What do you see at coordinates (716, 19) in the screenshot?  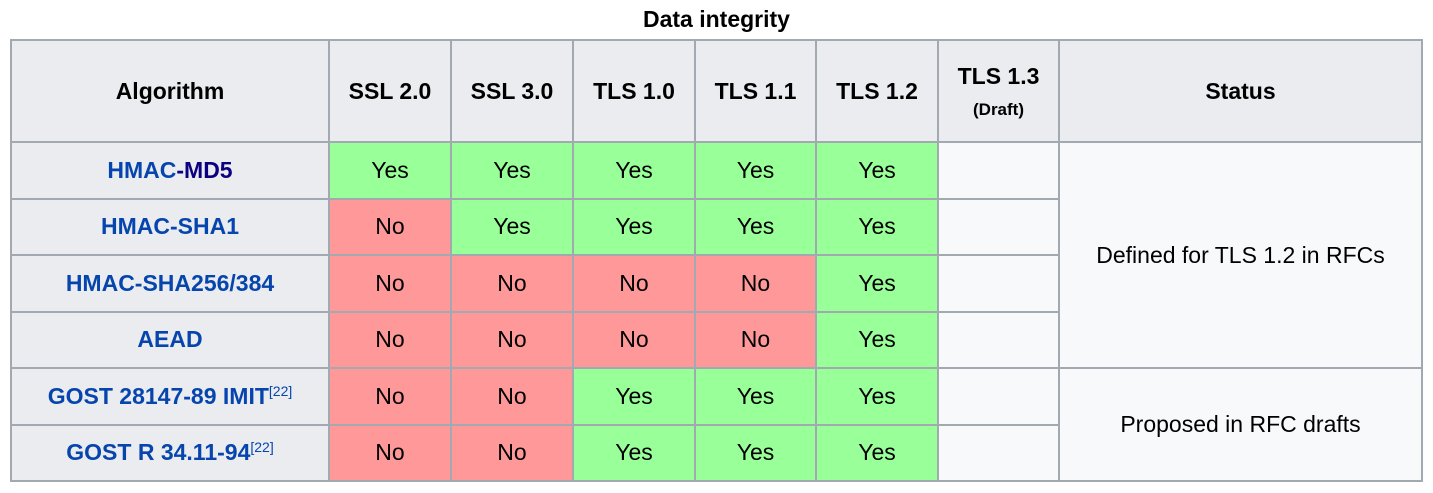 I see `table-caption: Data integrity` at bounding box center [716, 19].